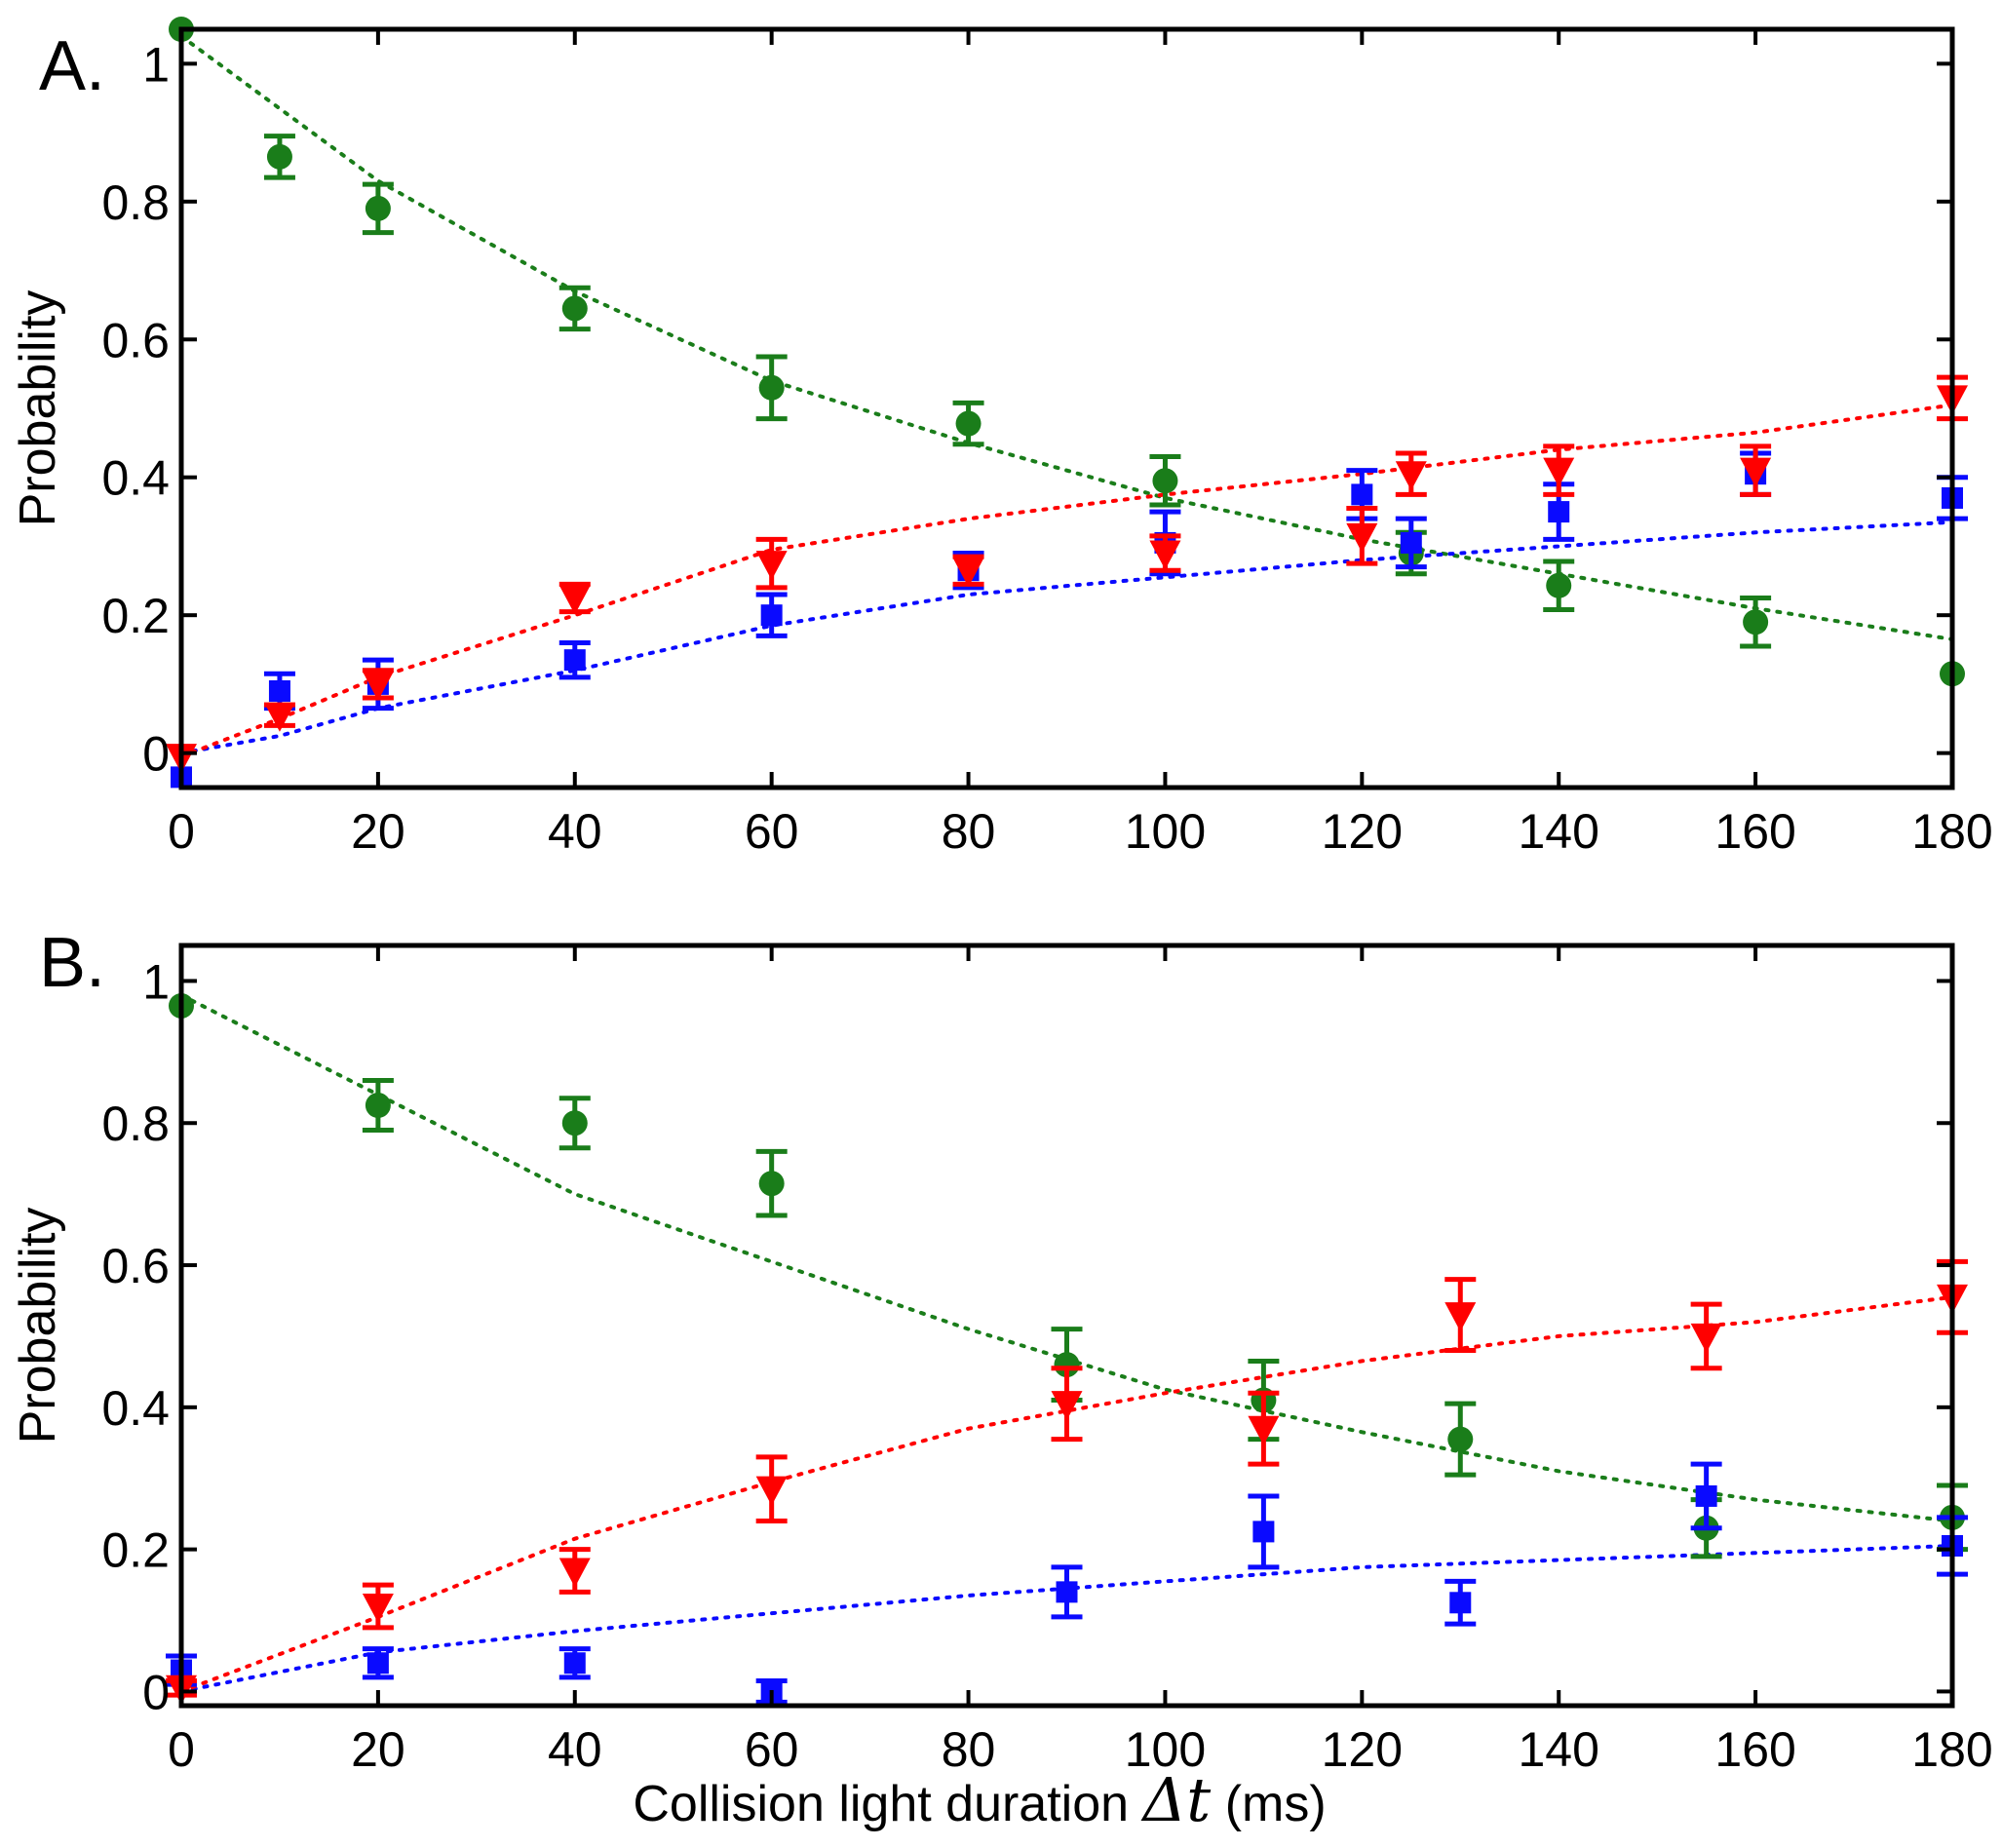 The image size is (2002, 1848). What do you see at coordinates (72, 66) in the screenshot?
I see `panel-label: A.` at bounding box center [72, 66].